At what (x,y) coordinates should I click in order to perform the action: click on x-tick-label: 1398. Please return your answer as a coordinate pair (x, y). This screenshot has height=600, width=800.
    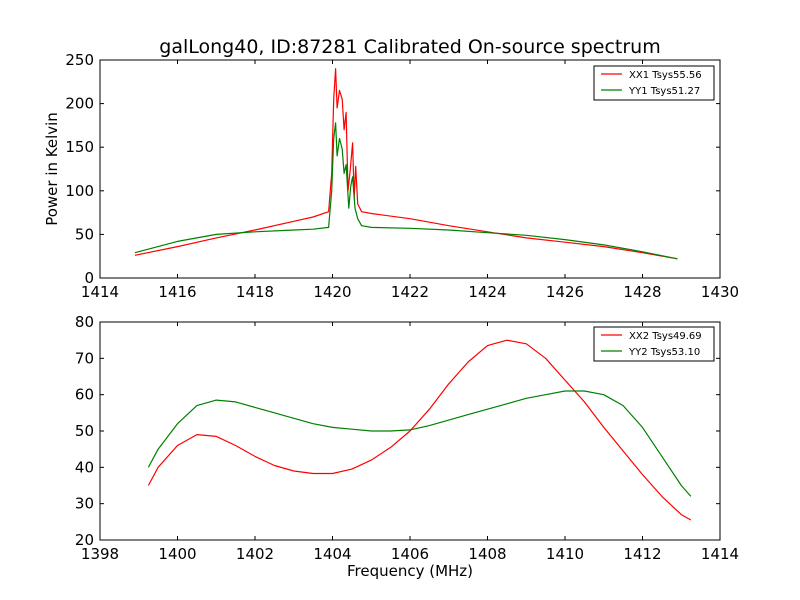
    Looking at the image, I should click on (100, 554).